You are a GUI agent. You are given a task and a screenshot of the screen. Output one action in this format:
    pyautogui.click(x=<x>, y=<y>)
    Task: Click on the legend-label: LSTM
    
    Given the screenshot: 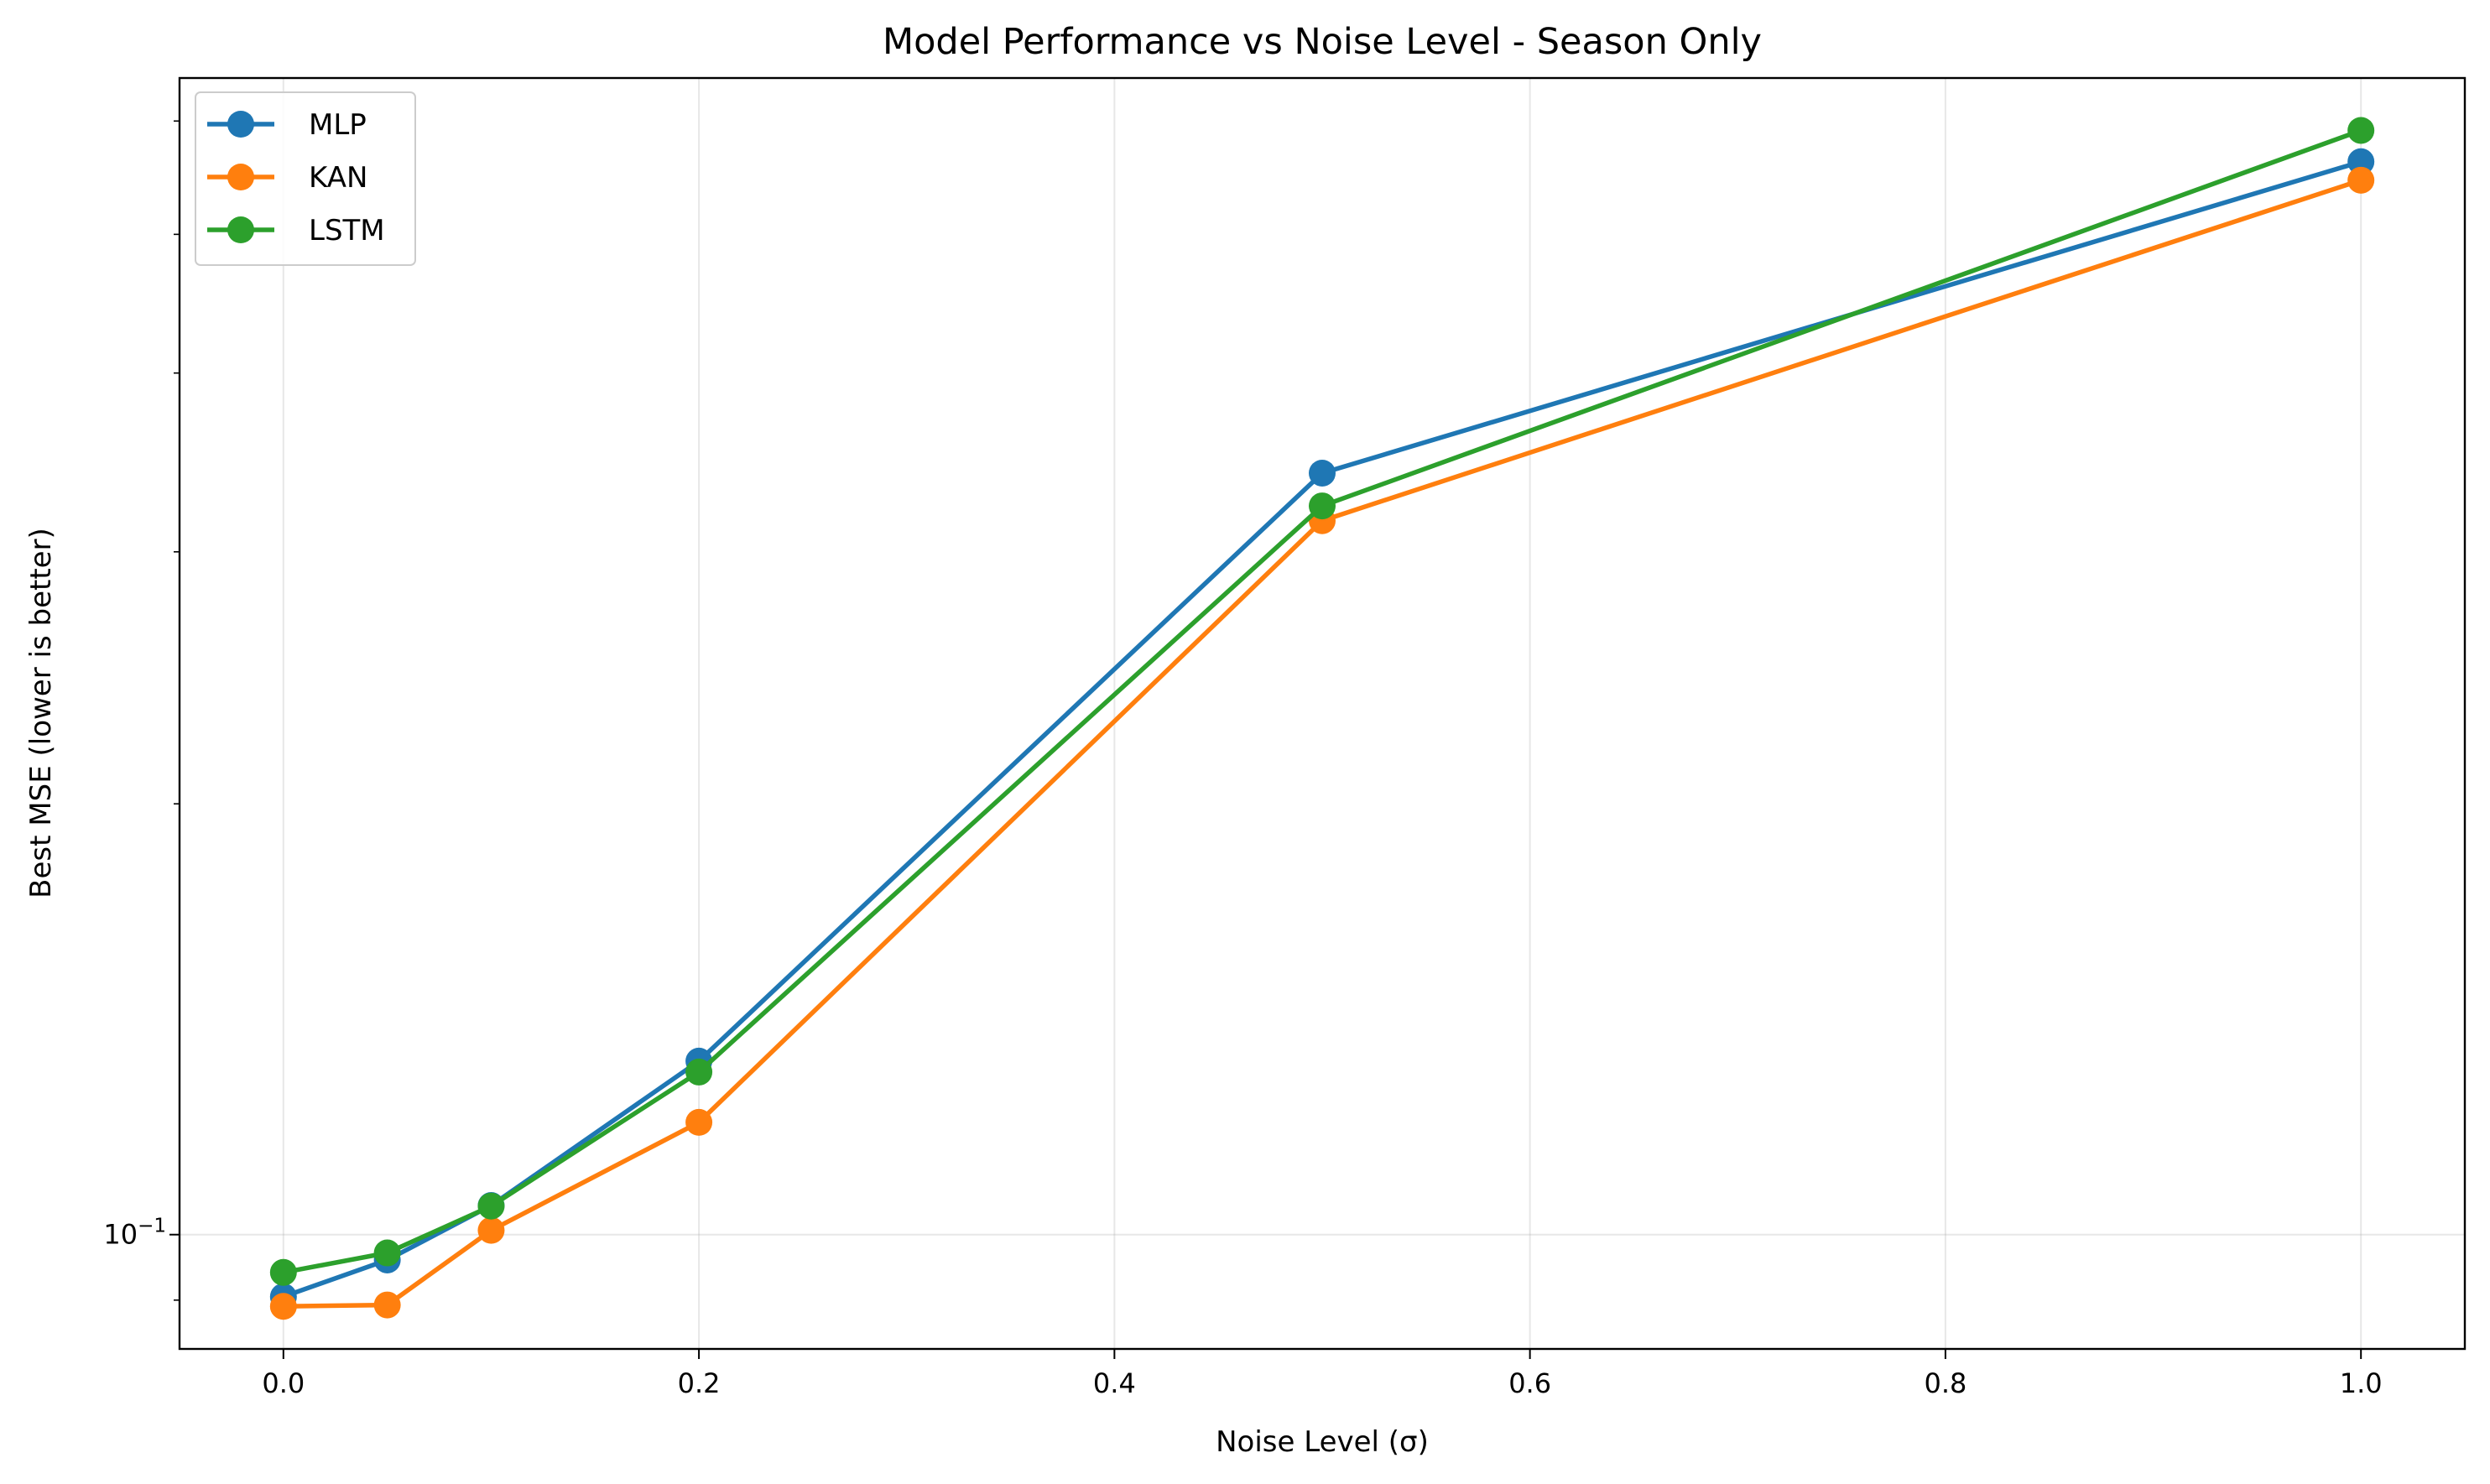 What is the action you would take?
    pyautogui.click(x=347, y=230)
    